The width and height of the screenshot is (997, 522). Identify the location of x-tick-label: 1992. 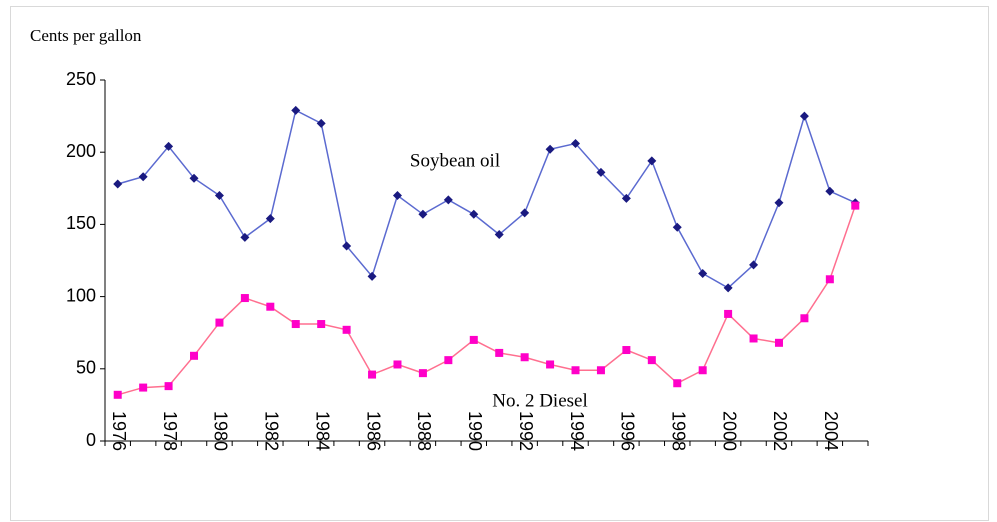
(526, 431).